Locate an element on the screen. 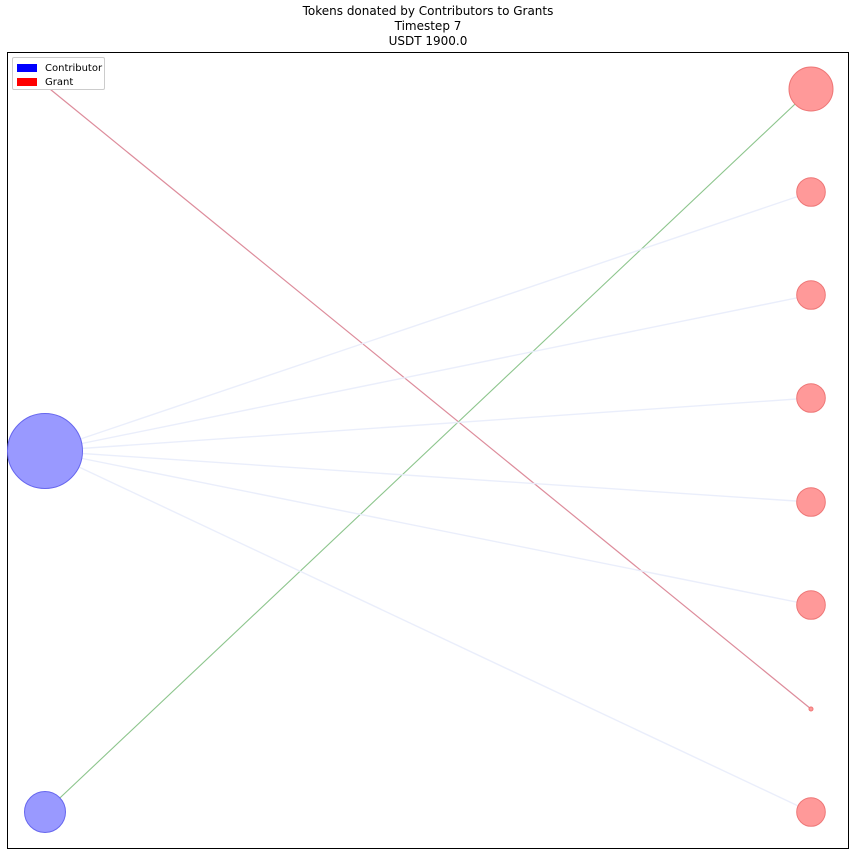  edge-c0-g3 is located at coordinates (428, 424).